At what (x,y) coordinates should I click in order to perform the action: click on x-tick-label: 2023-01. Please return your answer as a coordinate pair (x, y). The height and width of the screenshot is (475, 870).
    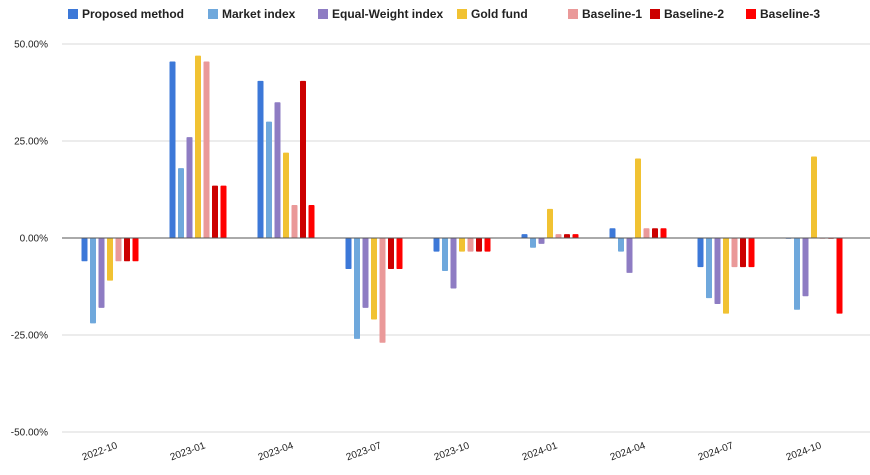
    Looking at the image, I should click on (188, 451).